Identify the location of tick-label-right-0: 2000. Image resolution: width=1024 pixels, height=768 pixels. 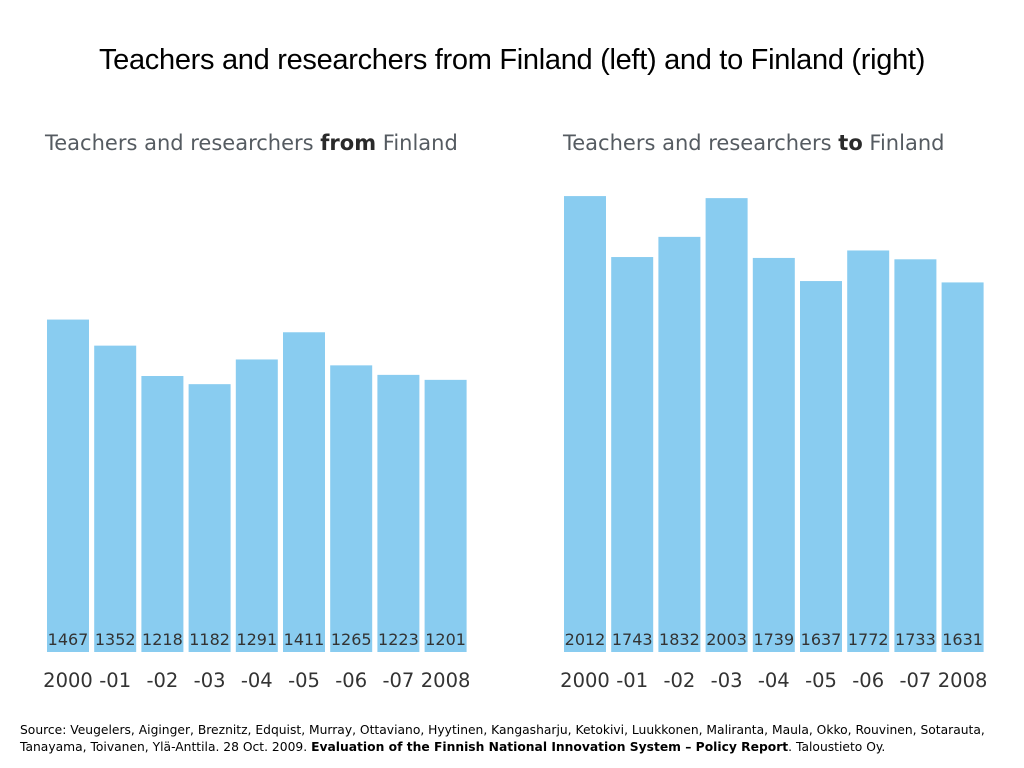
(585, 680).